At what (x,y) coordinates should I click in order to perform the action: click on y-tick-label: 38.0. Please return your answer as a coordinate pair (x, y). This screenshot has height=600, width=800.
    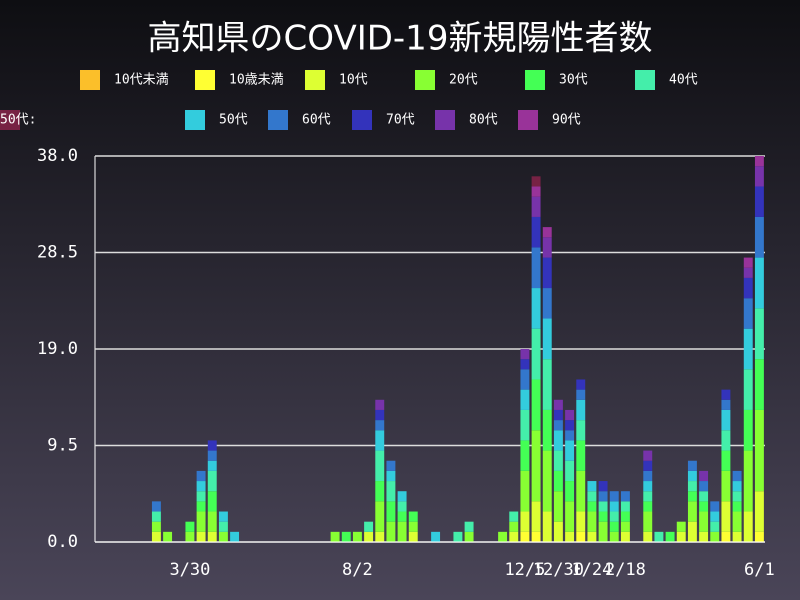
    Looking at the image, I should click on (57, 156).